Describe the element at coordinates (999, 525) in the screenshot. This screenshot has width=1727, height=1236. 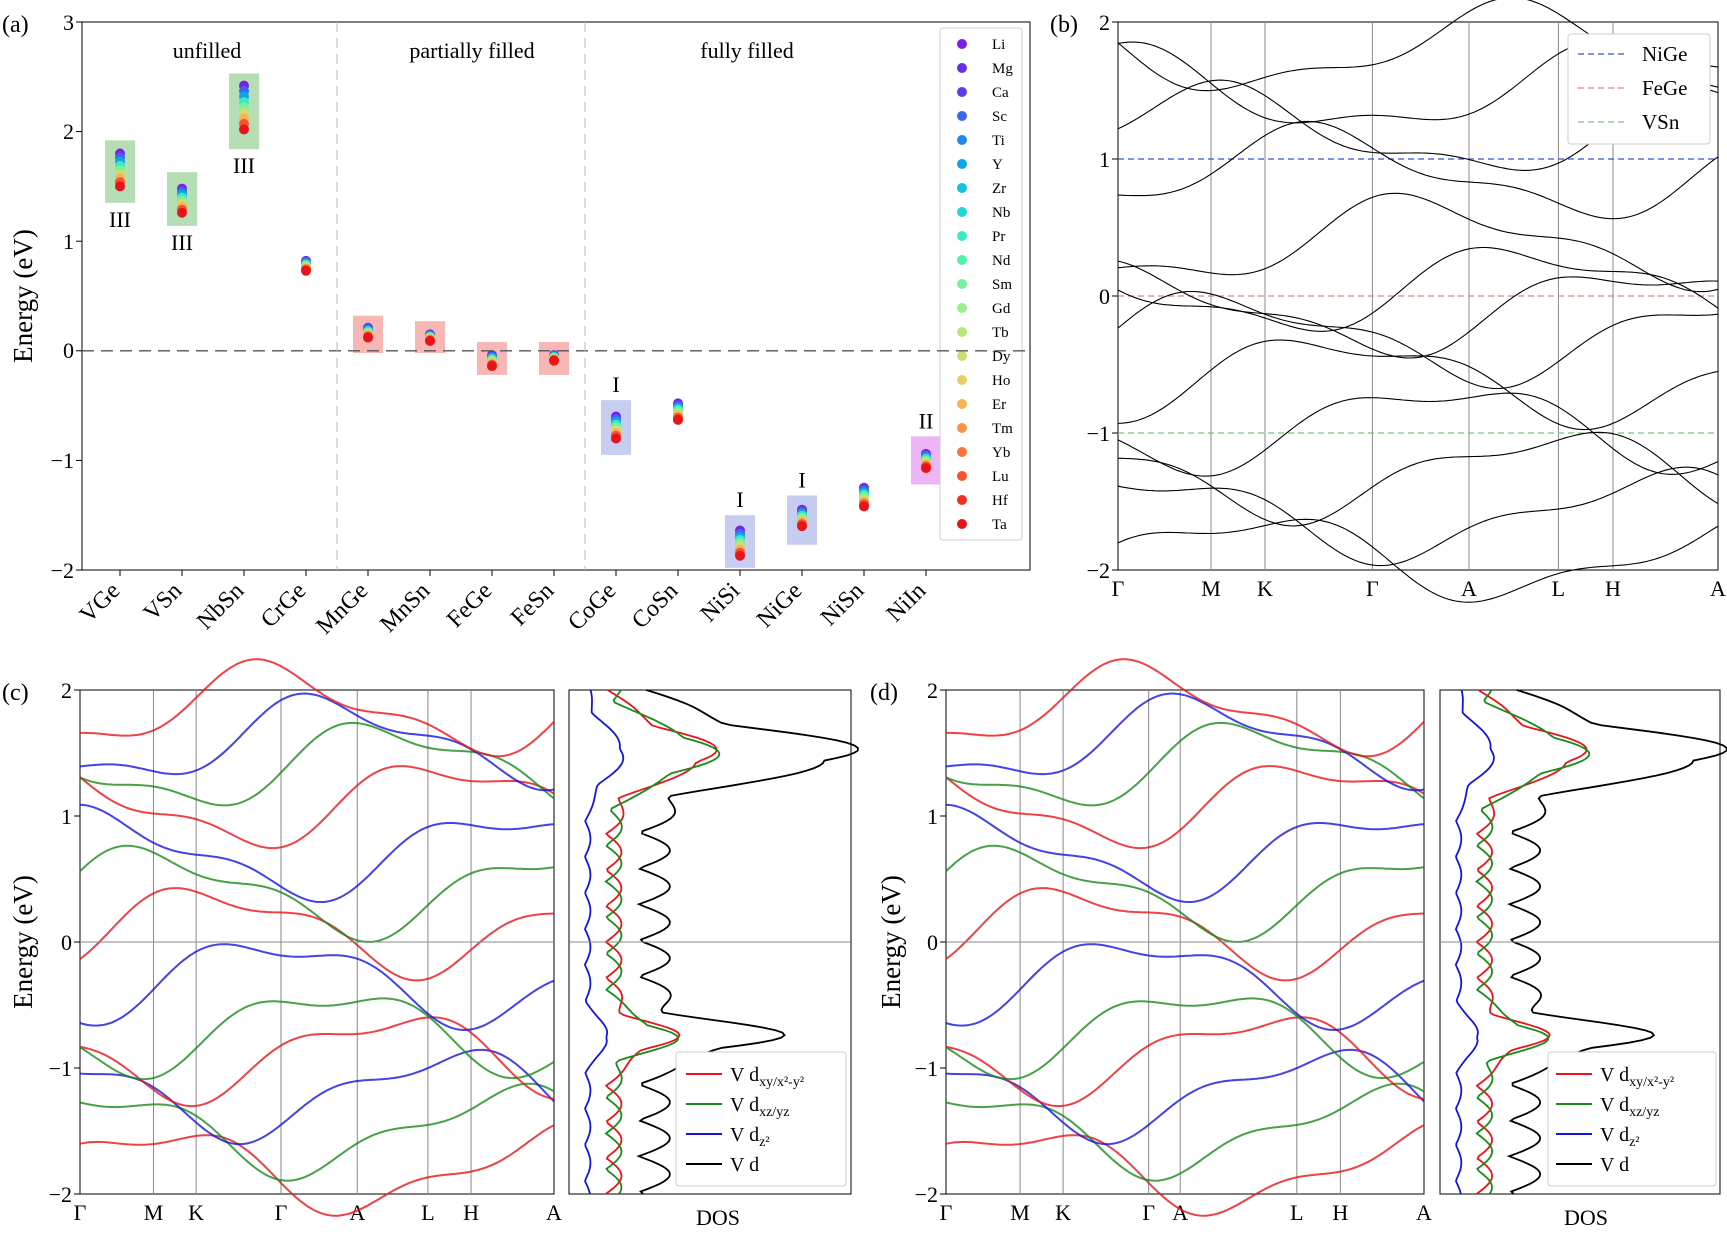
I see `legend-label: Ta` at that location.